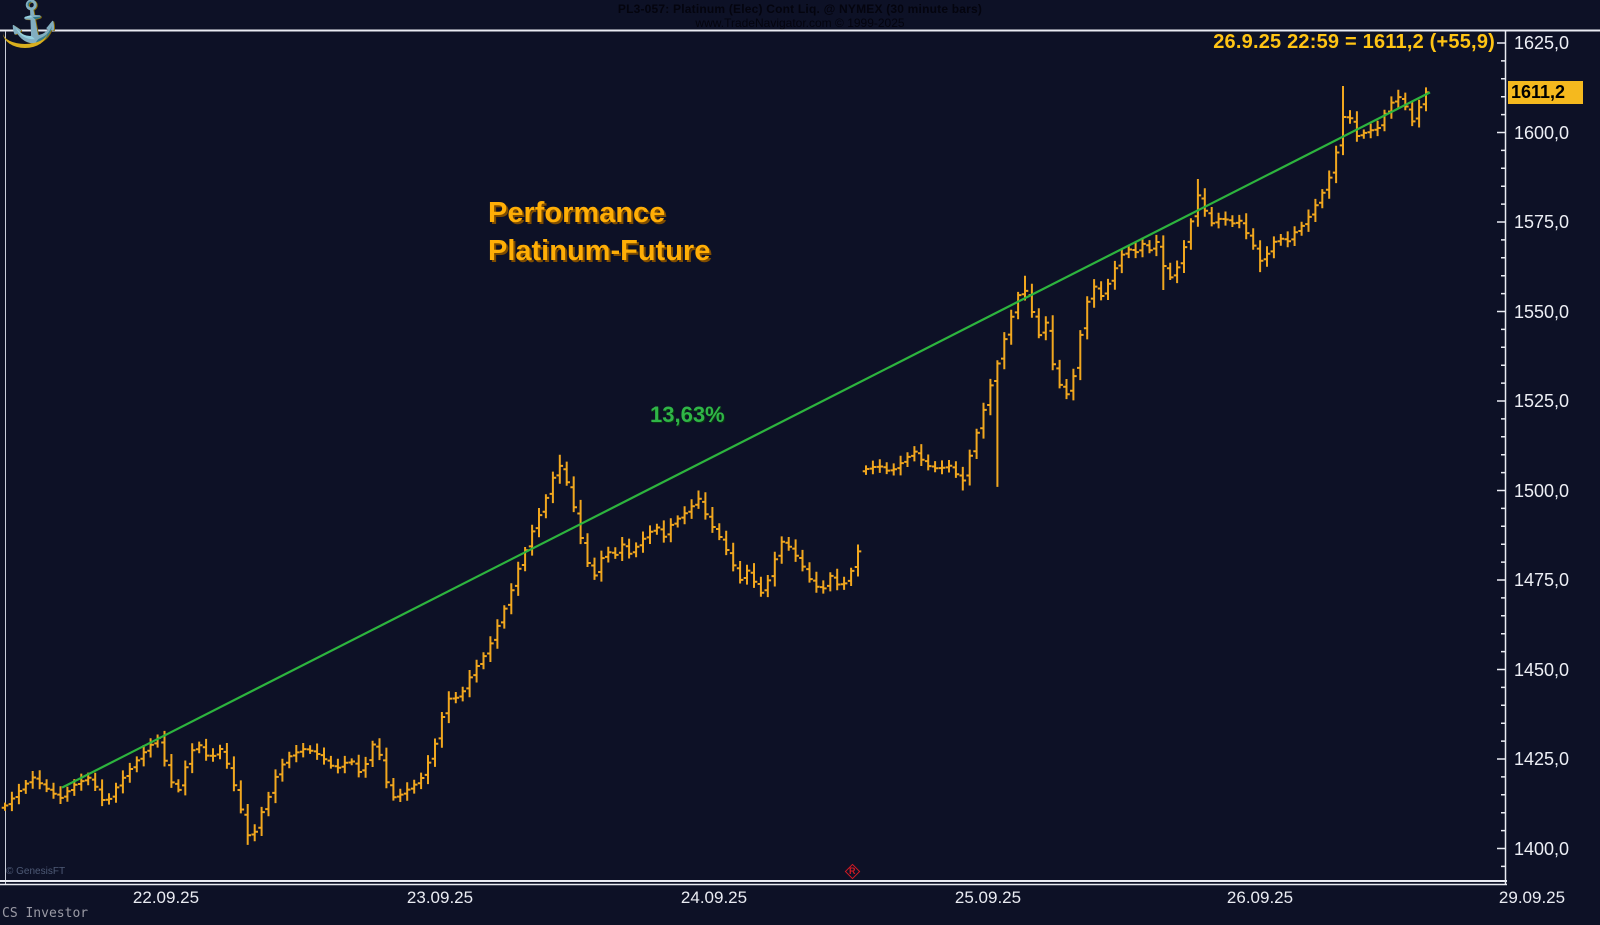 This screenshot has height=925, width=1600. What do you see at coordinates (45, 913) in the screenshot?
I see `user-watermark: CS Investor` at bounding box center [45, 913].